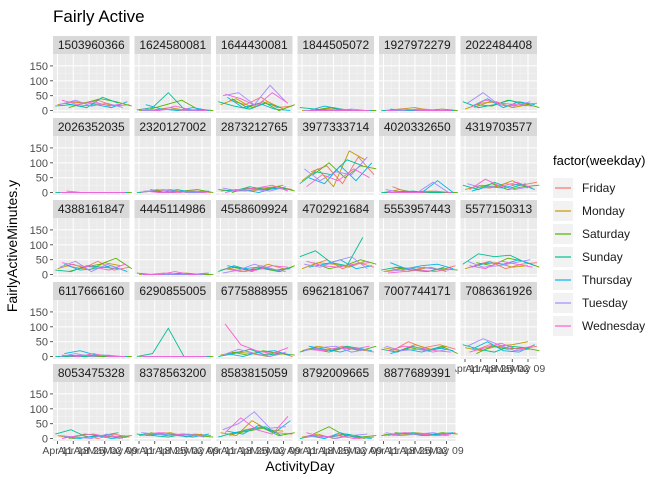 The width and height of the screenshot is (672, 480). What do you see at coordinates (91, 373) in the screenshot?
I see `panel-strip-label: 8053475328` at bounding box center [91, 373].